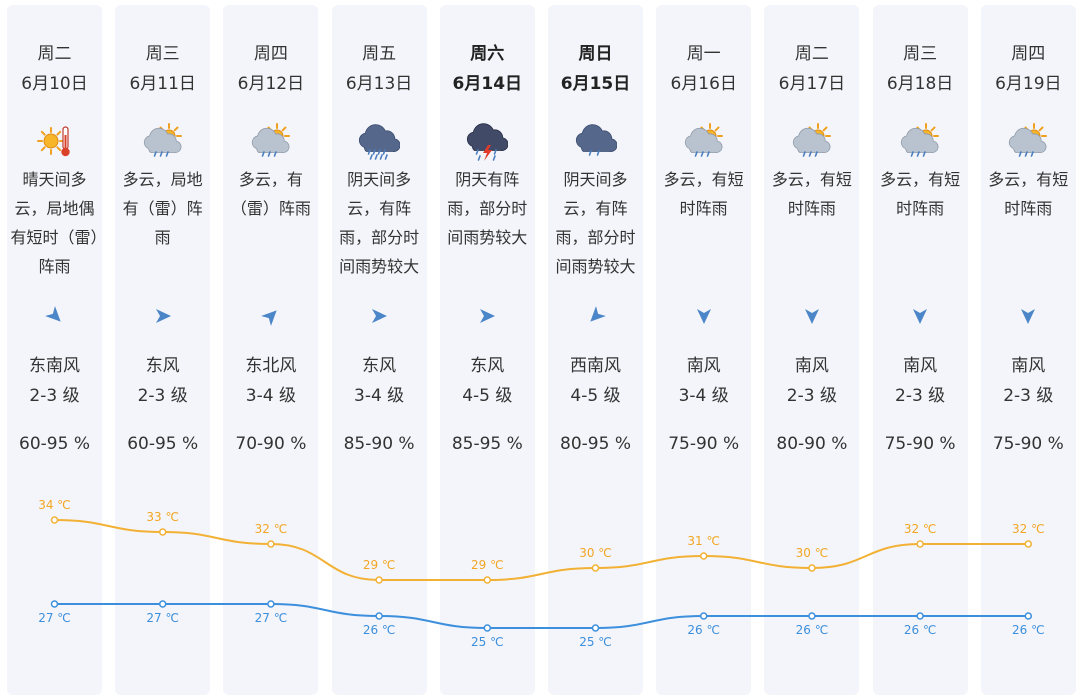 This screenshot has width=1080, height=697. Describe the element at coordinates (1028, 350) in the screenshot. I see `day-column: 周四 6月19日 多云，有短时阵雨 南风 2-3 级 75-90 %` at that location.